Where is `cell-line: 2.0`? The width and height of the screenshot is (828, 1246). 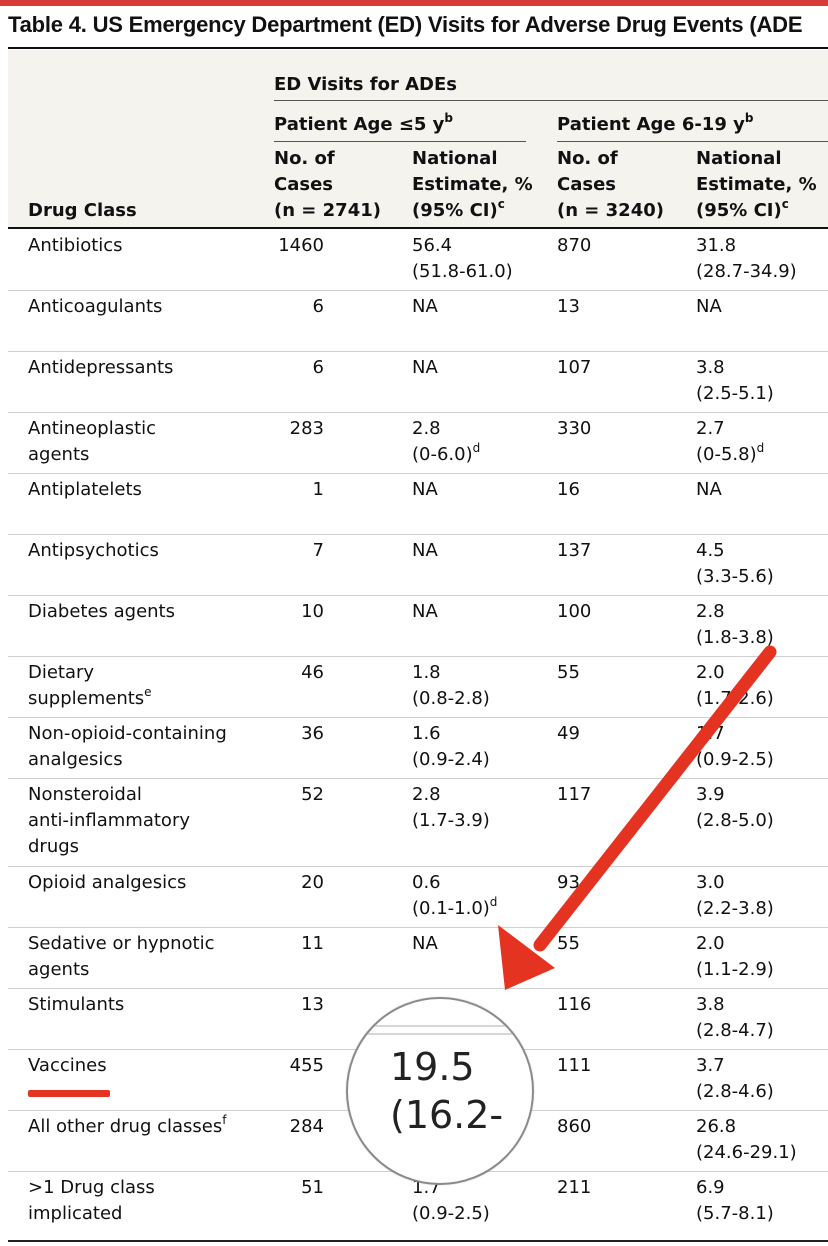 cell-line: 2.0 is located at coordinates (710, 672).